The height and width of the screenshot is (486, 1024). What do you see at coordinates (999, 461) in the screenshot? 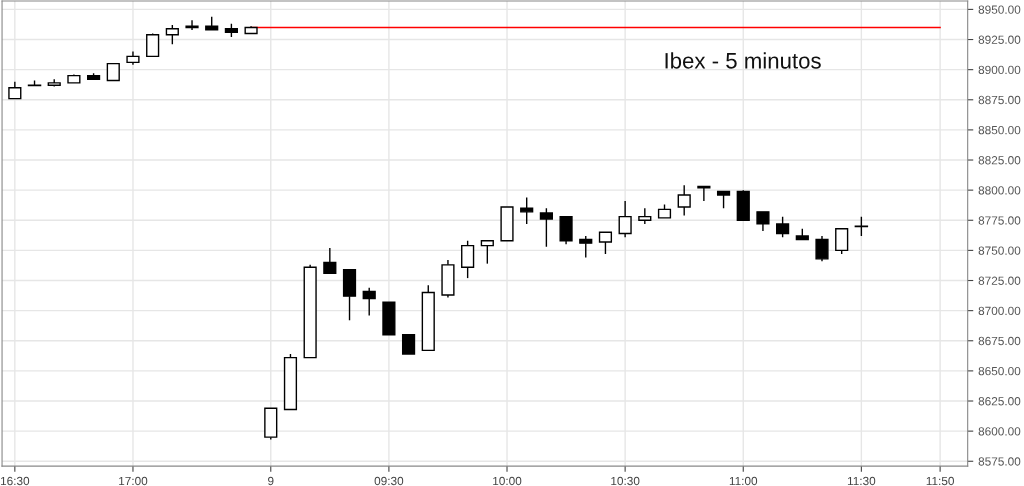
I see `y-tick-label: 8575.00` at bounding box center [999, 461].